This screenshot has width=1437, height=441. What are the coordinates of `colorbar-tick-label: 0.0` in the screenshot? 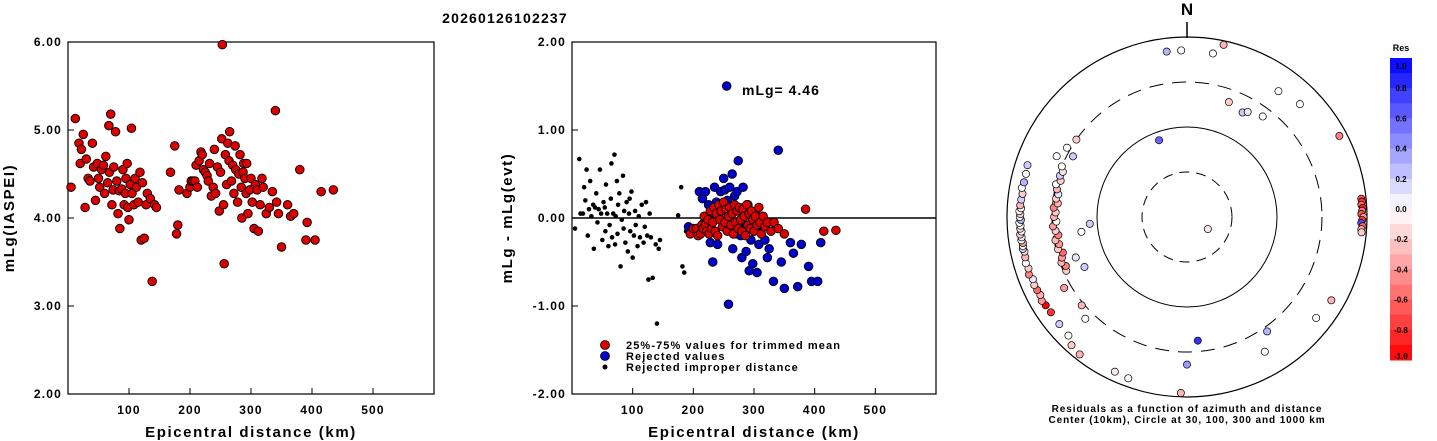 It's located at (1401, 209).